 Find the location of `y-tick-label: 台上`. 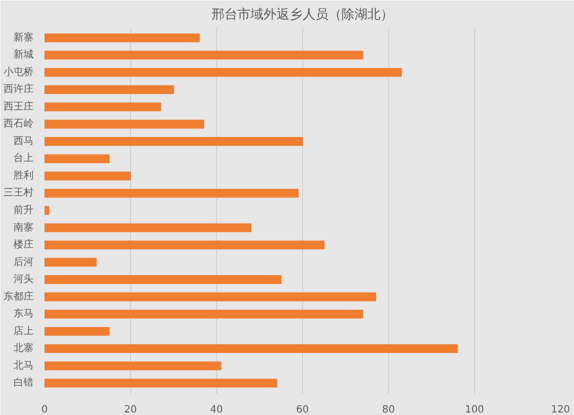

y-tick-label: 台上 is located at coordinates (24, 158).